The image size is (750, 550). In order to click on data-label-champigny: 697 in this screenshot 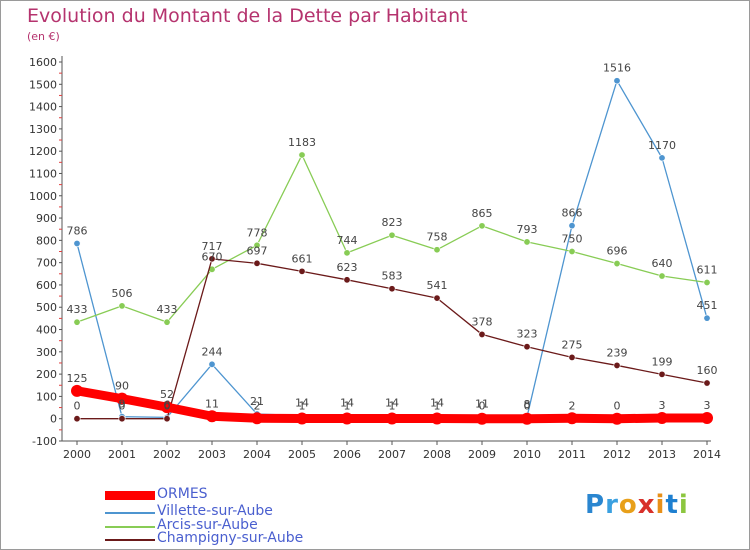, I will do `click(257, 250)`.